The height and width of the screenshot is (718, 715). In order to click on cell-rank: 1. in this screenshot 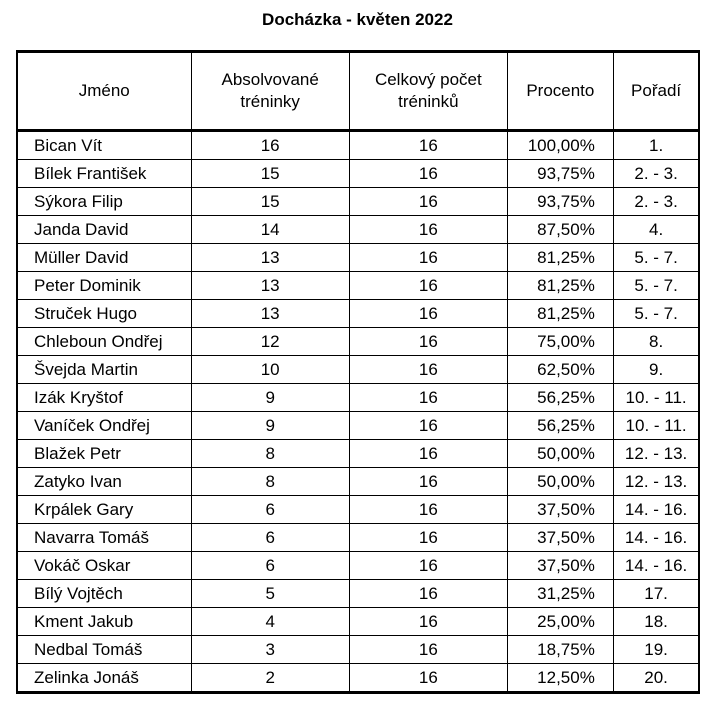, I will do `click(656, 145)`.